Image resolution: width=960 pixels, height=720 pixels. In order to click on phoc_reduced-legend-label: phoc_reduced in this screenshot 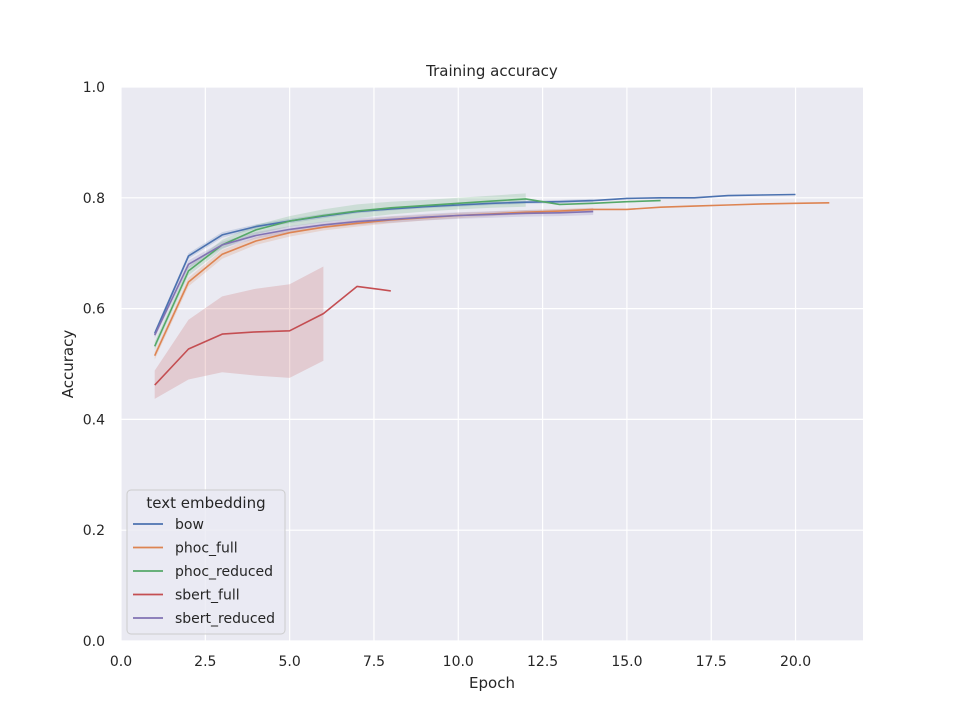, I will do `click(224, 572)`.